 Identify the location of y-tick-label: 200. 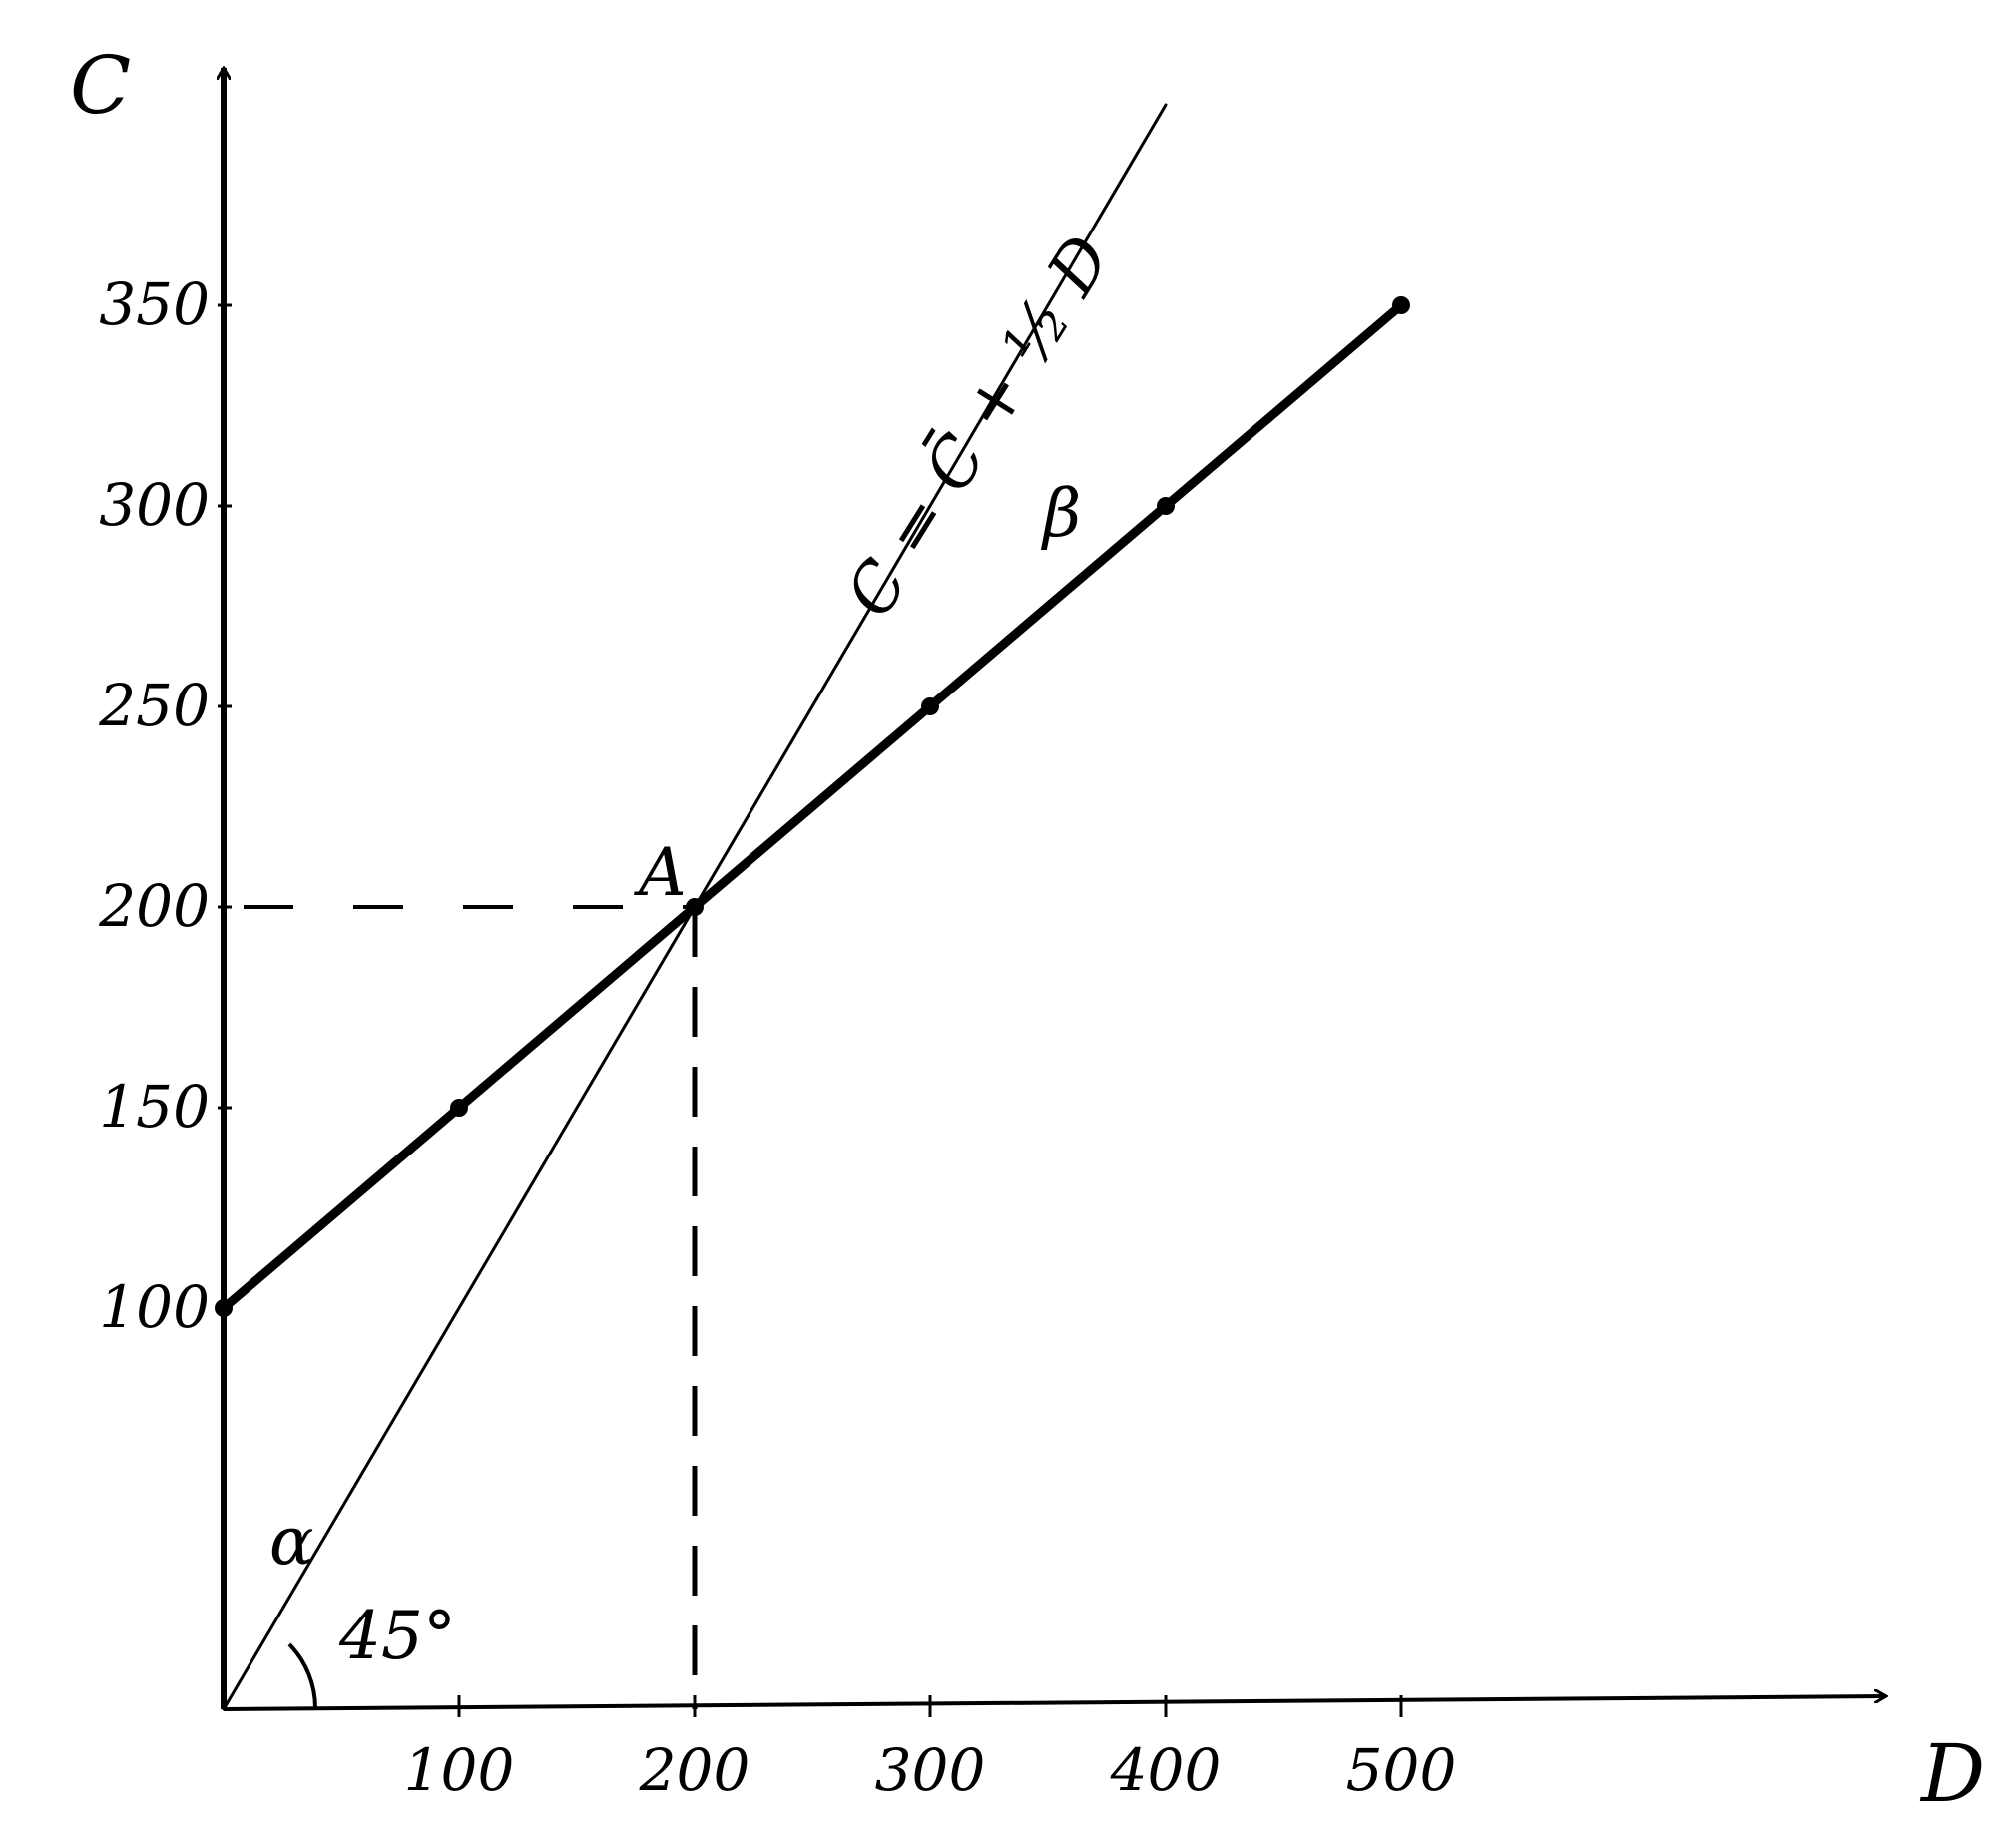
(154, 906).